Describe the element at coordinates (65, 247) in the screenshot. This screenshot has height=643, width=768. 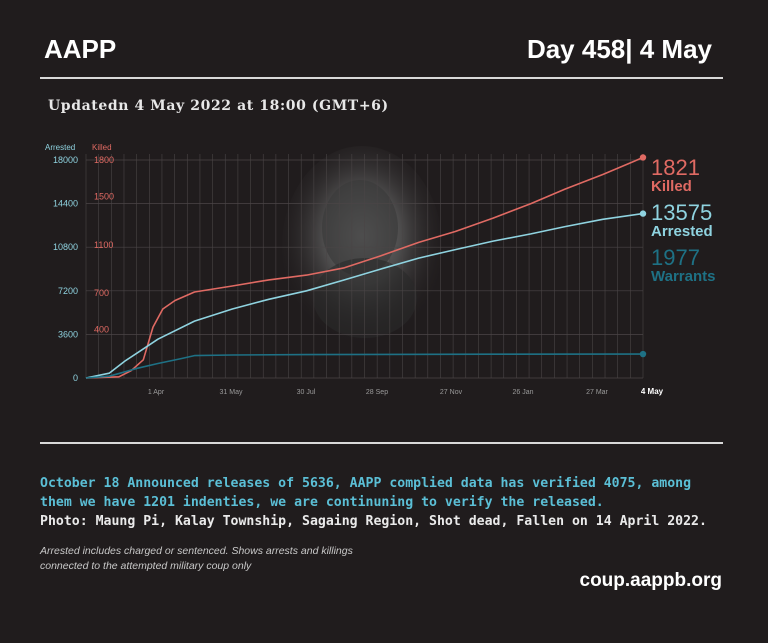
I see `left-tick-label: 10800` at that location.